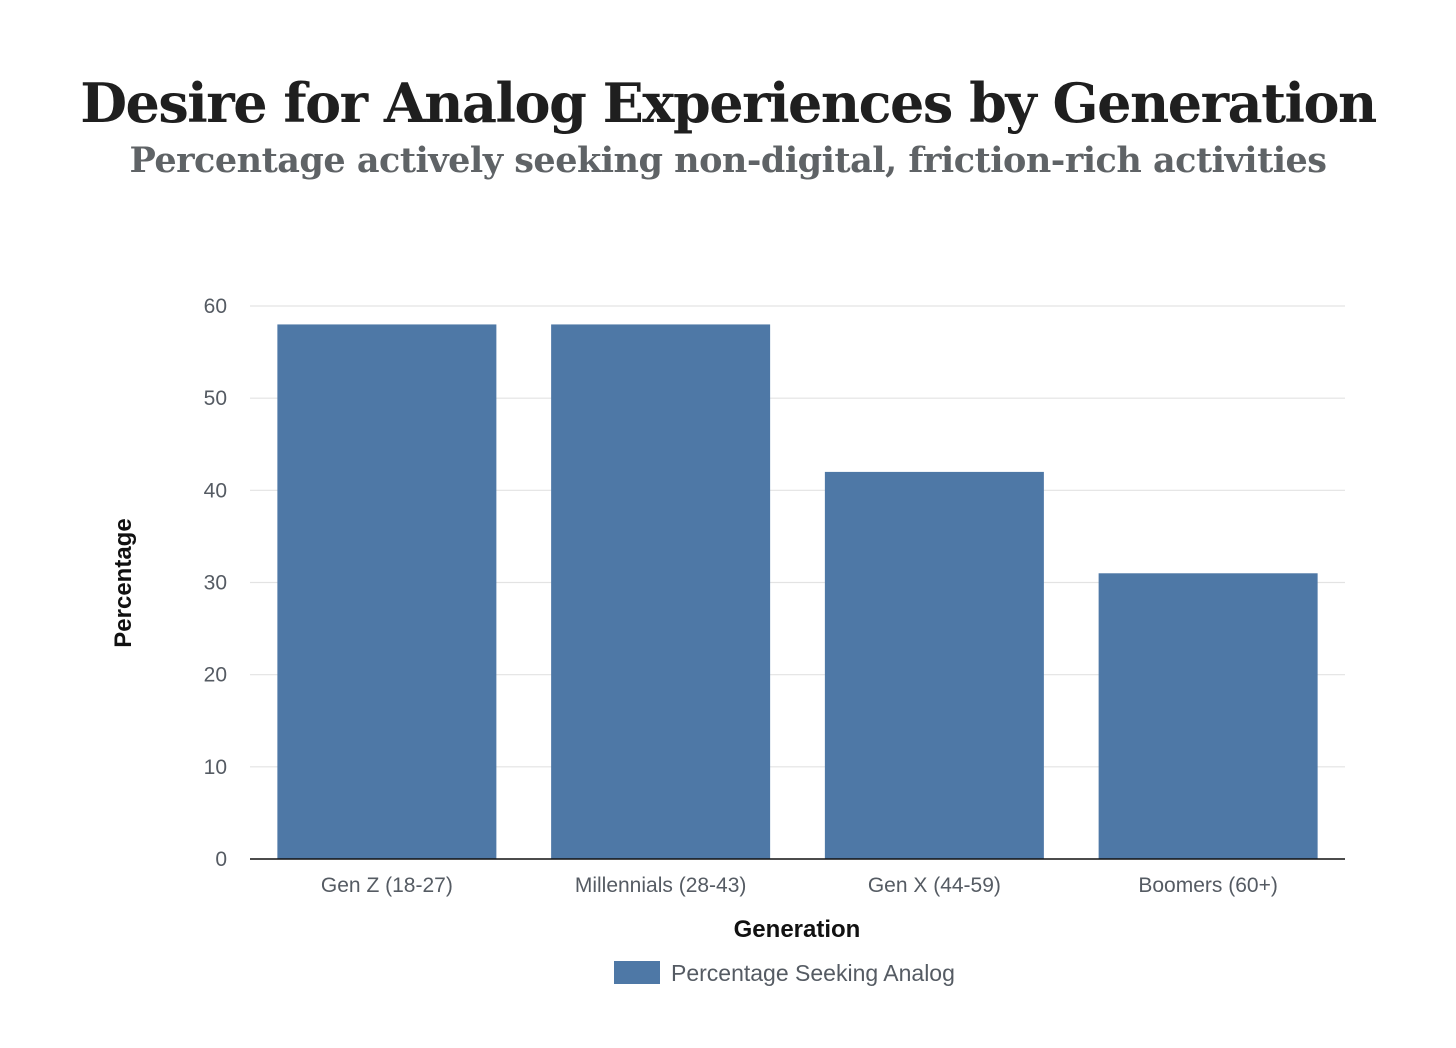 This screenshot has height=1048, width=1456. Describe the element at coordinates (221, 859) in the screenshot. I see `y-tick-label: 0` at that location.